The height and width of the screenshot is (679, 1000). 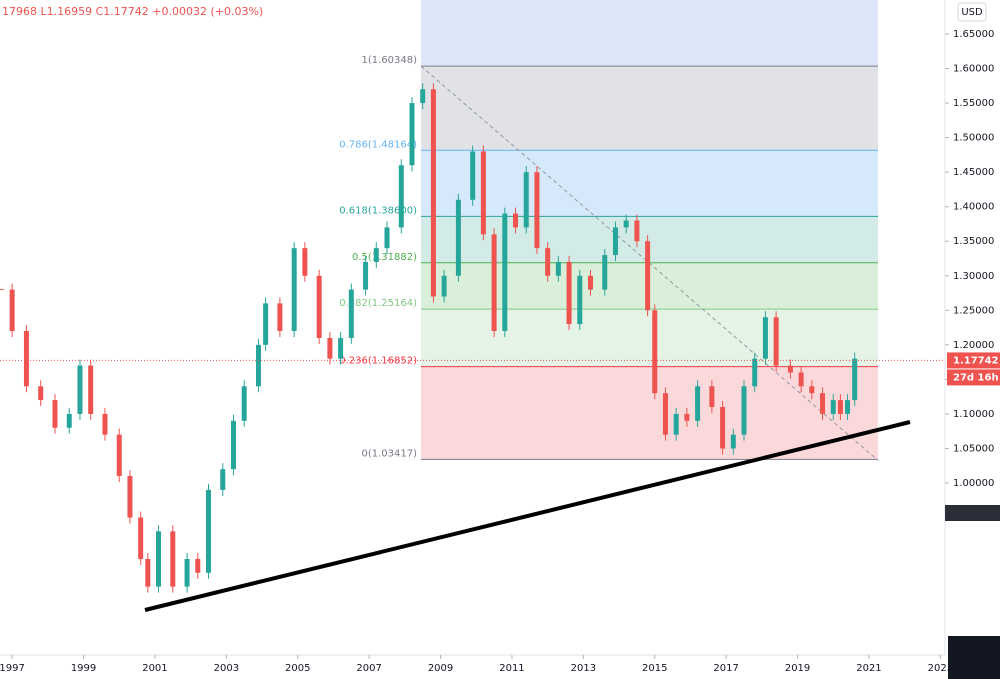 I want to click on x-tick-label: 2015, so click(x=654, y=668).